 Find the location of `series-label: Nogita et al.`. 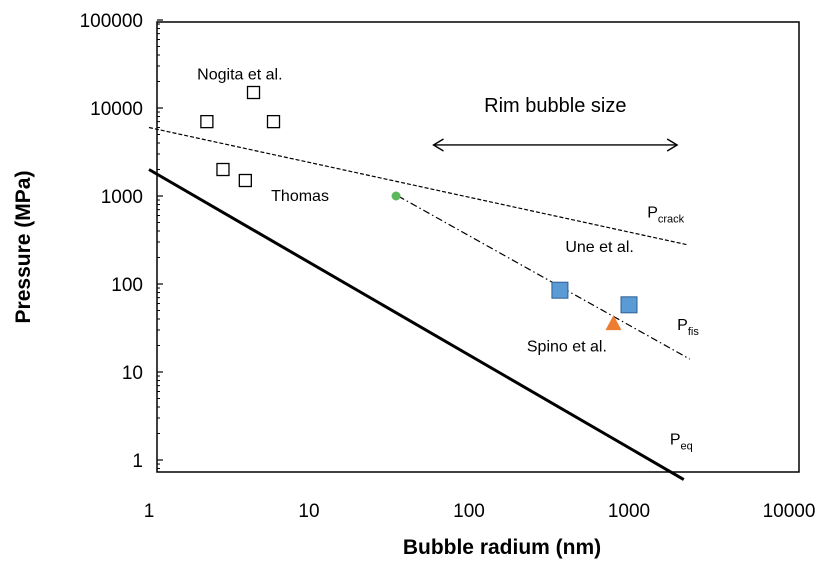

series-label: Nogita et al. is located at coordinates (239, 75).